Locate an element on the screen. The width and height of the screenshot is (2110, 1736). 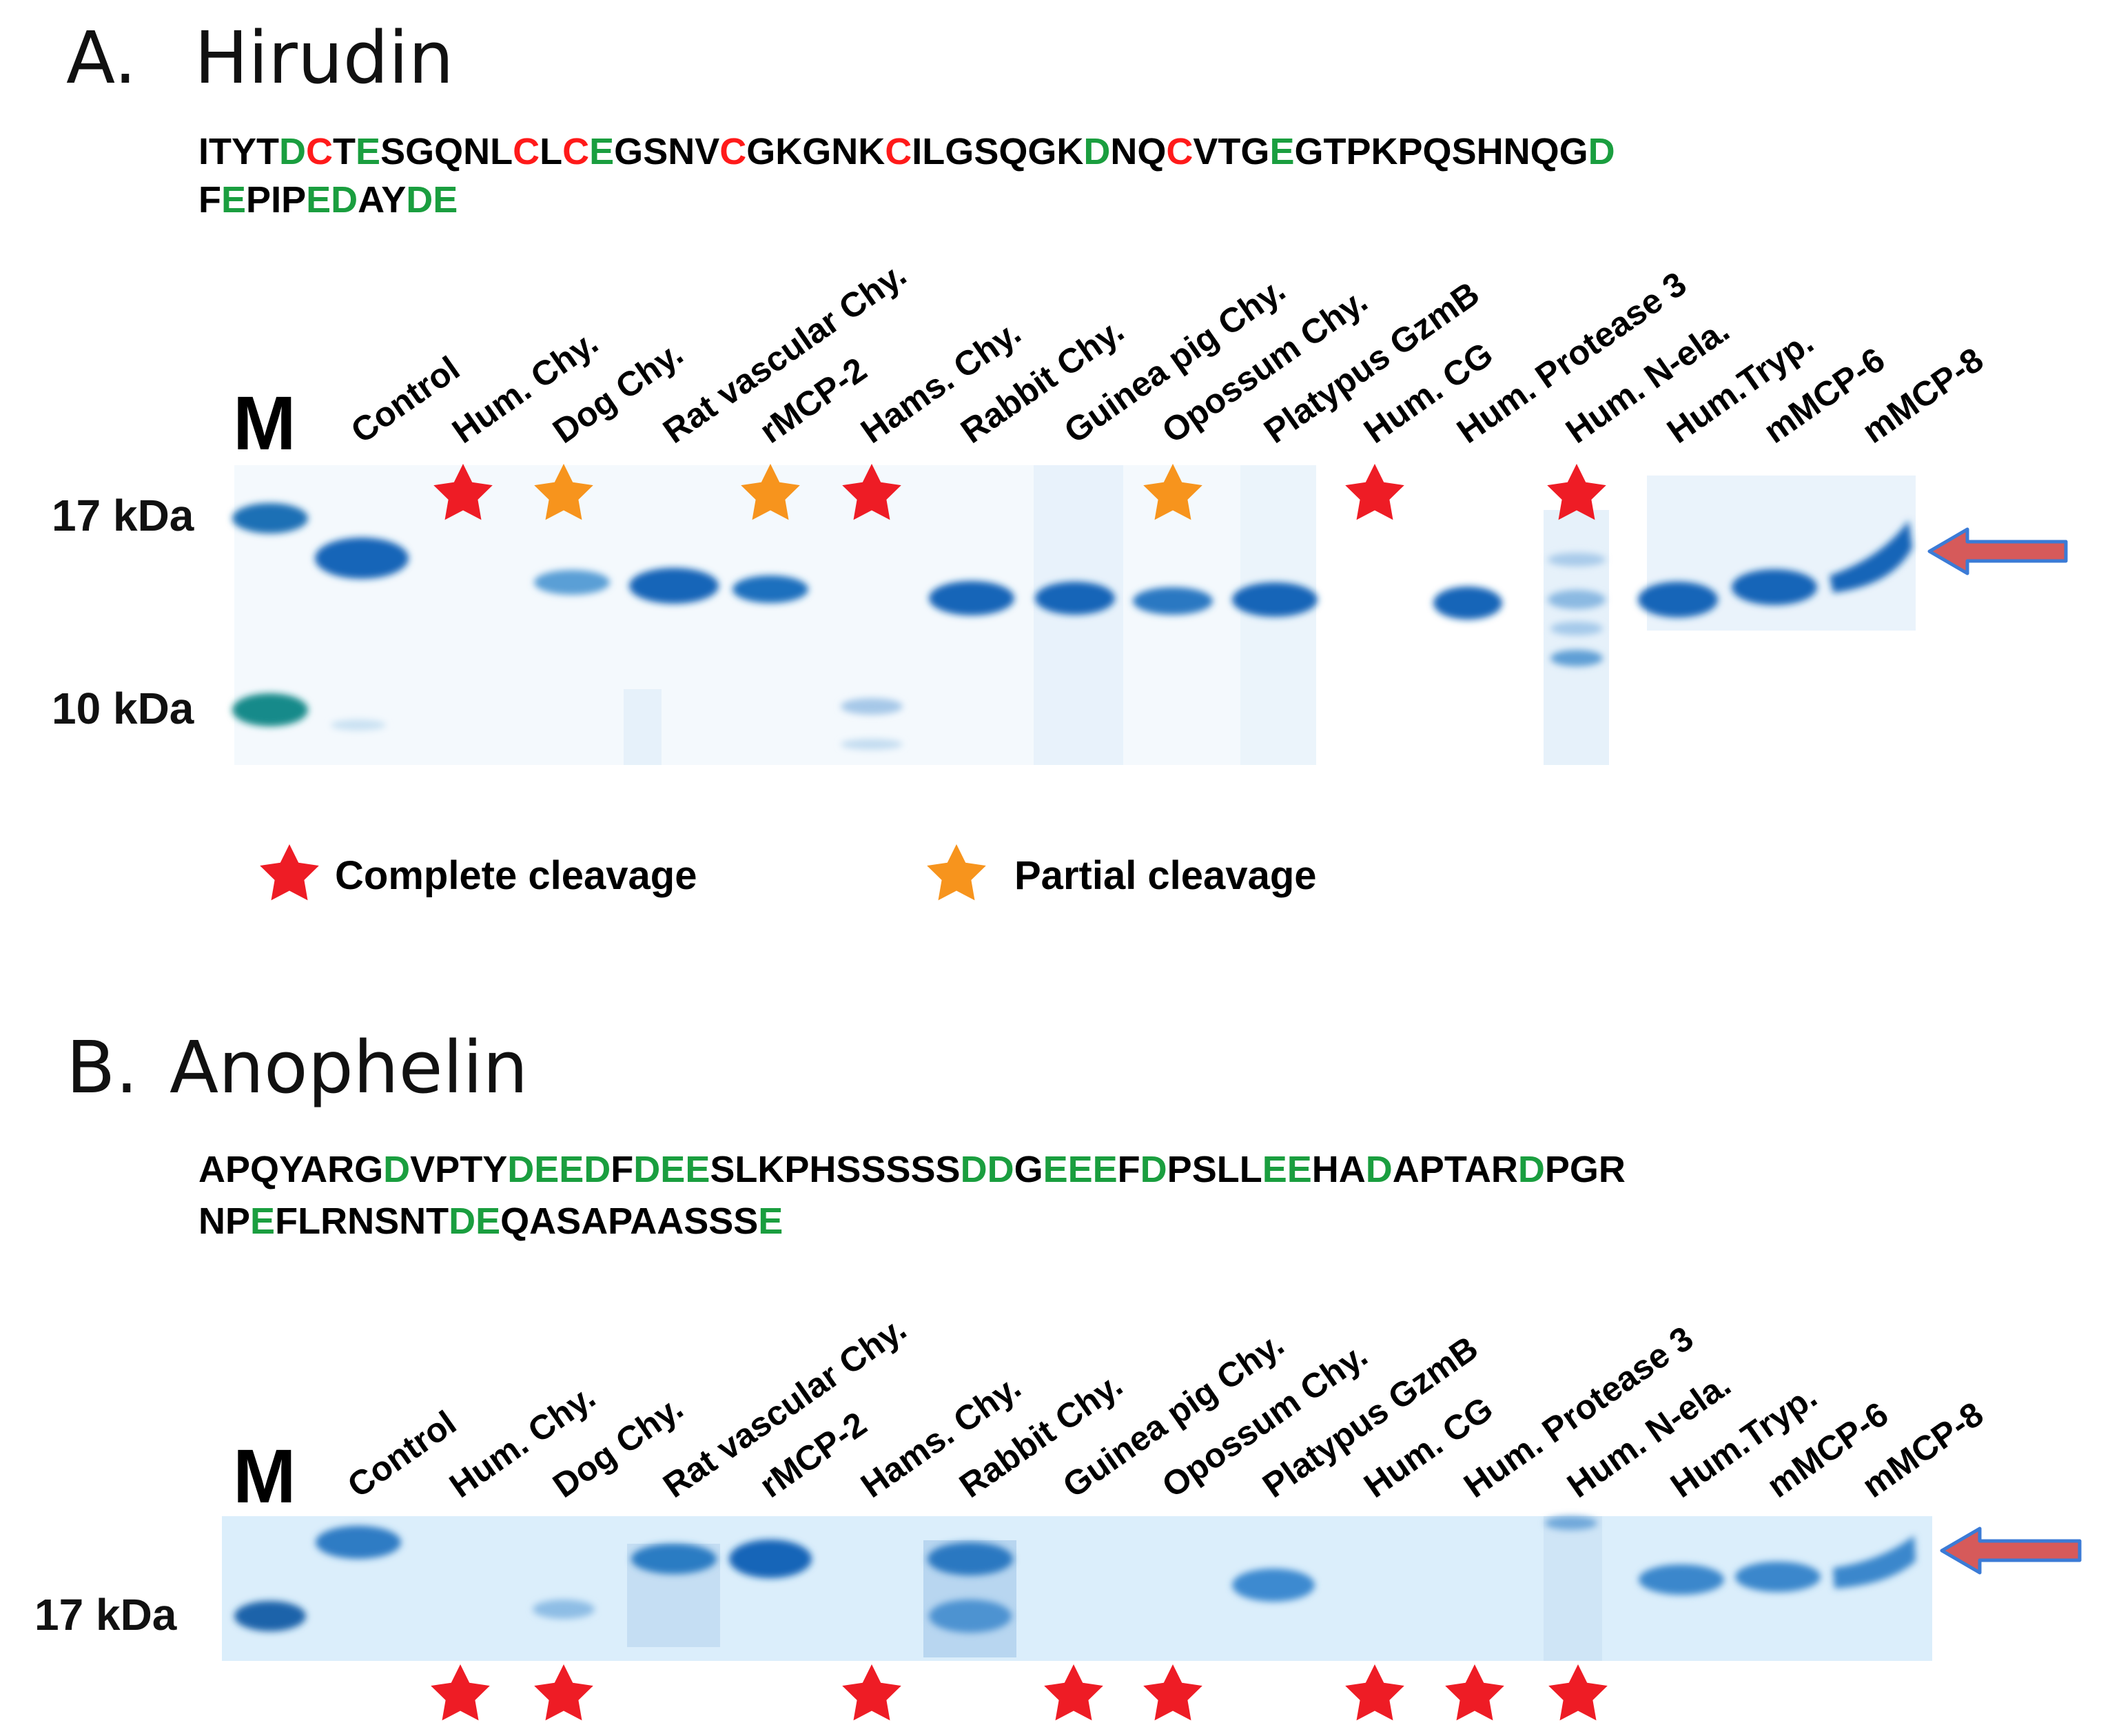
panel-b-line1-residue-50: T is located at coordinates (1455, 1169).